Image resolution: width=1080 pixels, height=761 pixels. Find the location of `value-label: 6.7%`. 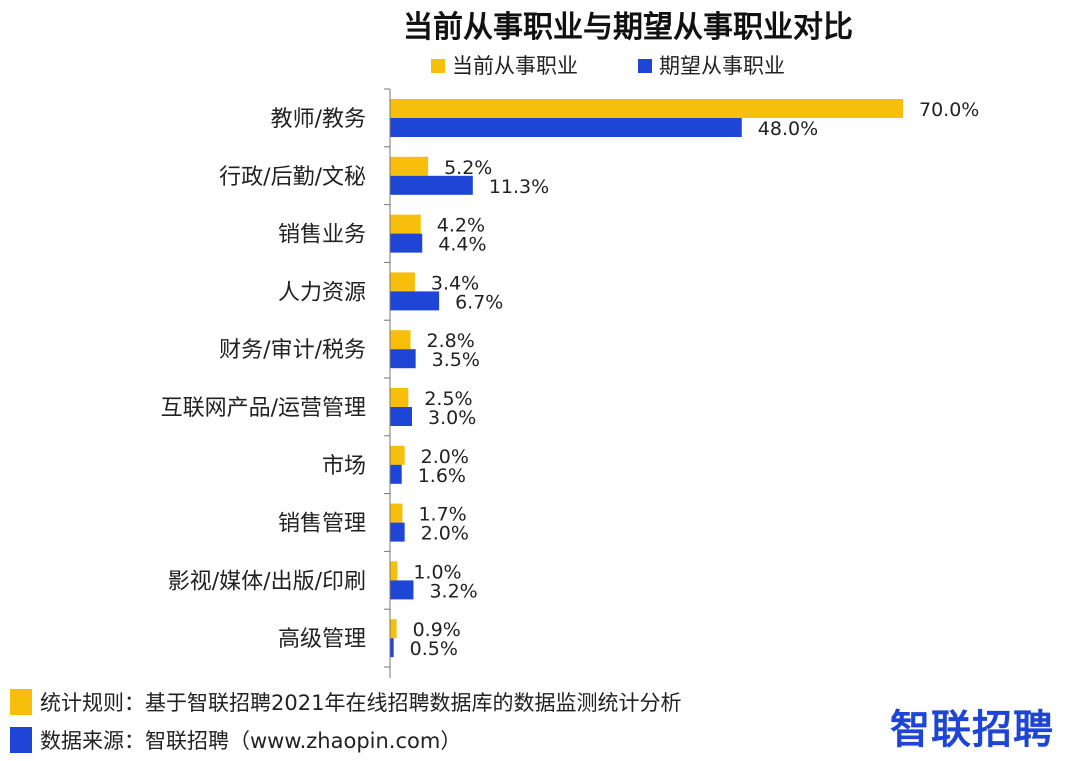

value-label: 6.7% is located at coordinates (479, 302).